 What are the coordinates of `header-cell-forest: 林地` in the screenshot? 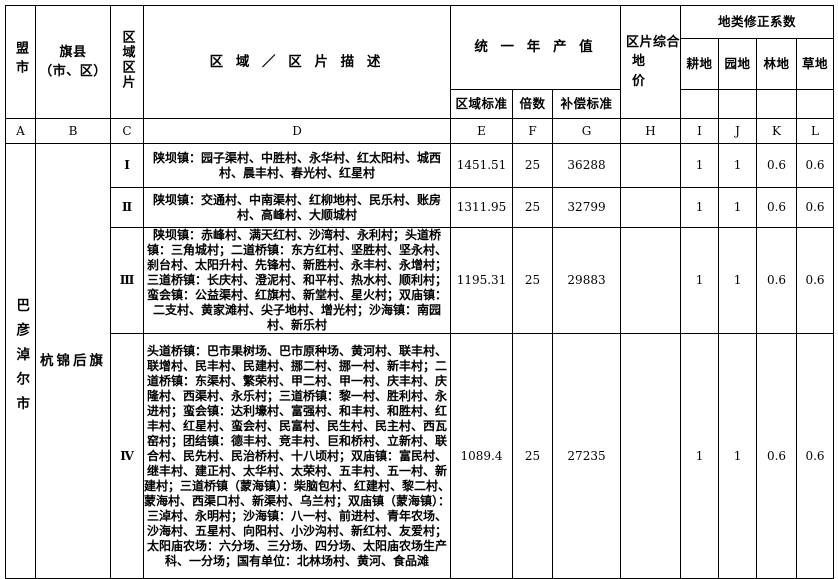 It's located at (777, 64).